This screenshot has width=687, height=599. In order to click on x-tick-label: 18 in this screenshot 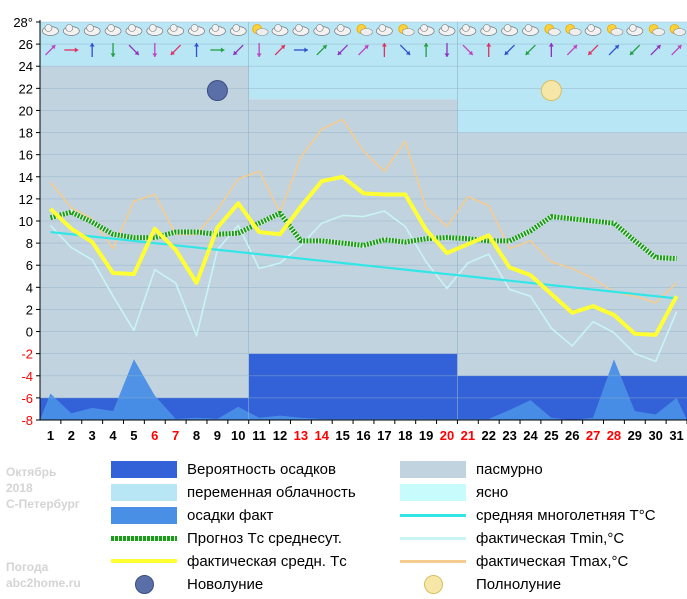, I will do `click(405, 435)`.